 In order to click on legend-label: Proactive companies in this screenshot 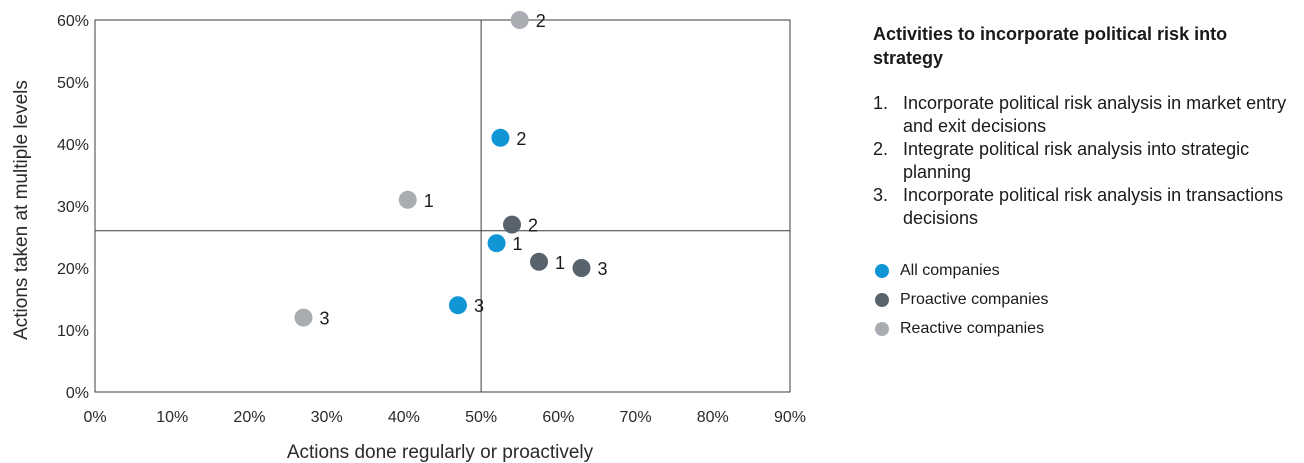, I will do `click(974, 299)`.